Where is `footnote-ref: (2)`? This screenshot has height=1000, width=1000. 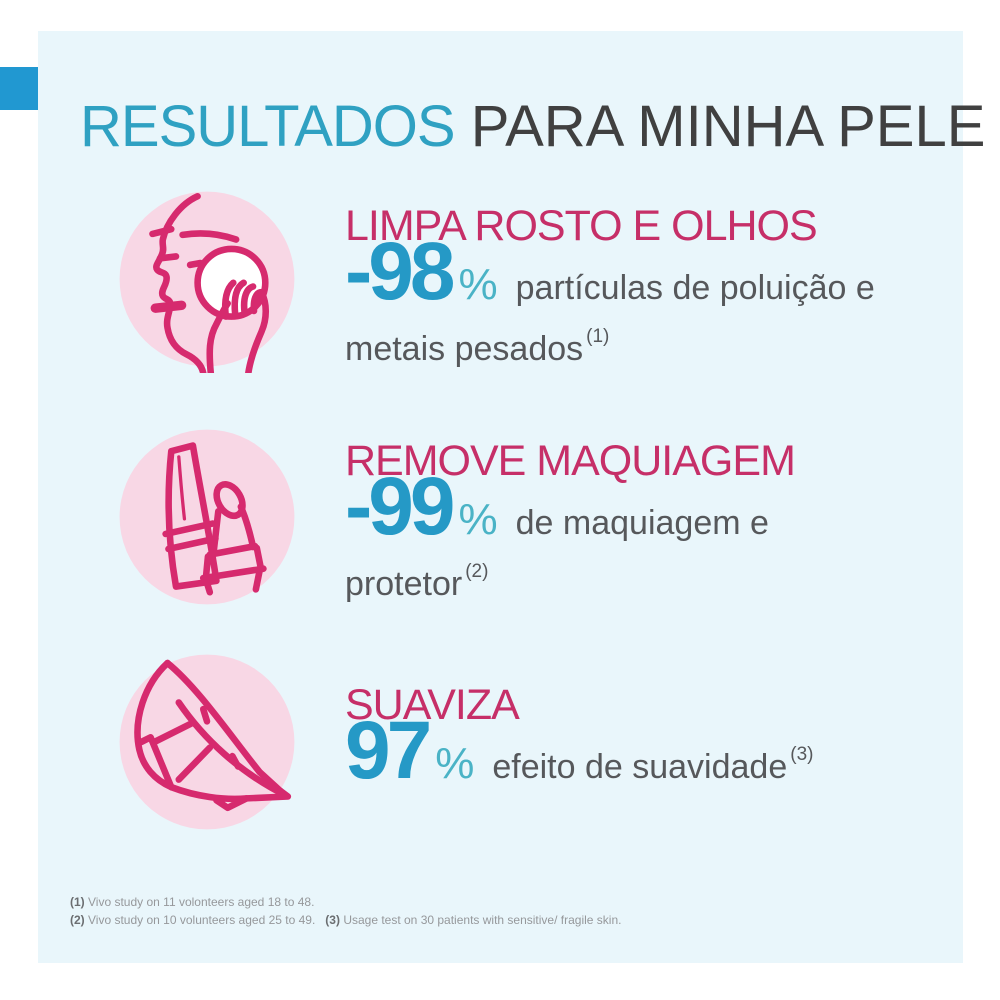
footnote-ref: (2) is located at coordinates (77, 920).